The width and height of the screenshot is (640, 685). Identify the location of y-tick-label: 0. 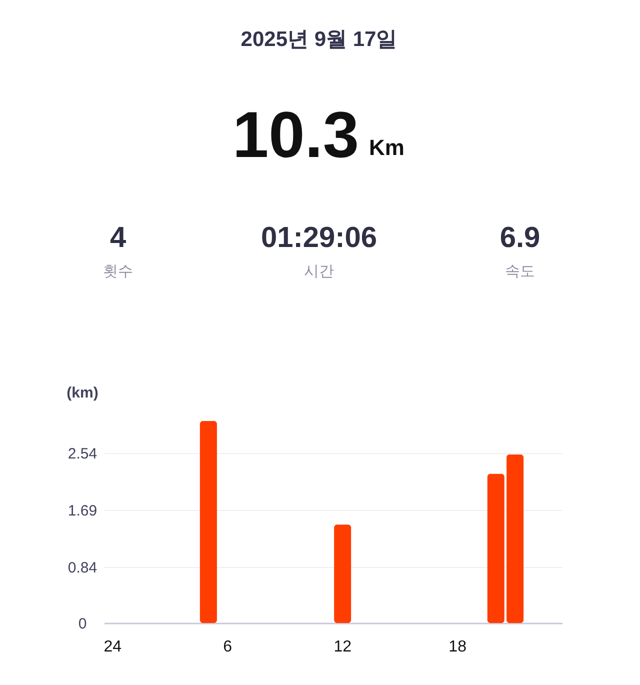
(82, 624).